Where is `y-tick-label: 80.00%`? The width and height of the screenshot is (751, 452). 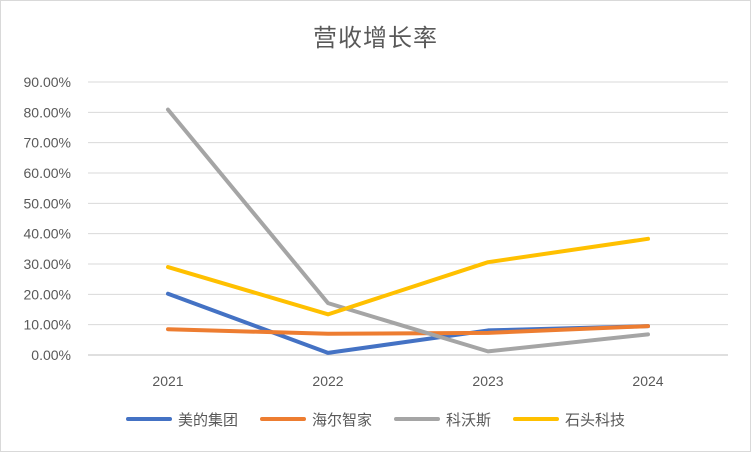 y-tick-label: 80.00% is located at coordinates (47, 112).